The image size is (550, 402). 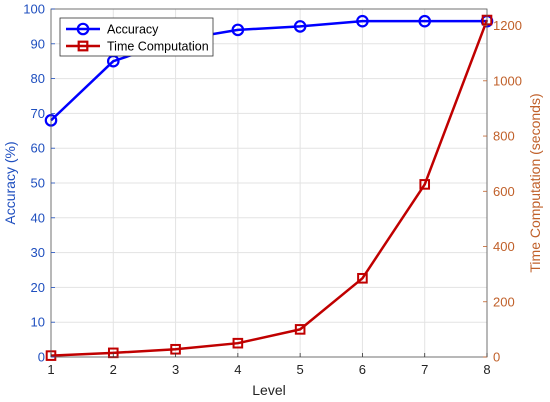 What do you see at coordinates (34, 9) in the screenshot?
I see `y-left-tick-label-10: 100` at bounding box center [34, 9].